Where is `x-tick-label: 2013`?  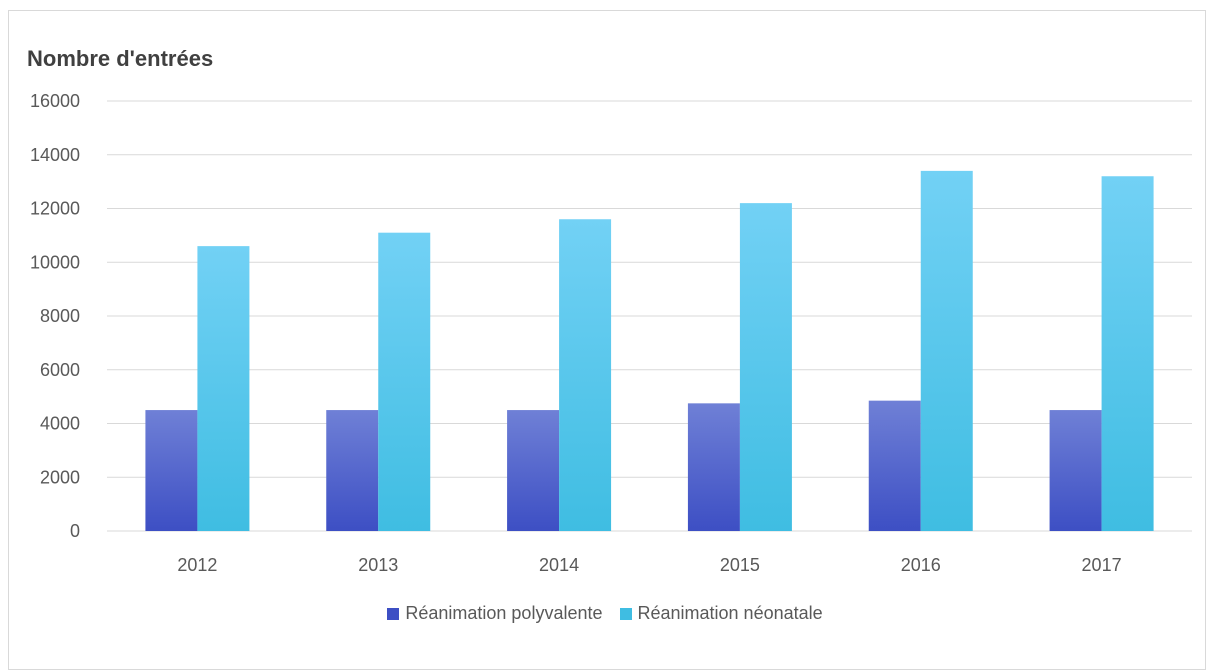 x-tick-label: 2013 is located at coordinates (378, 565).